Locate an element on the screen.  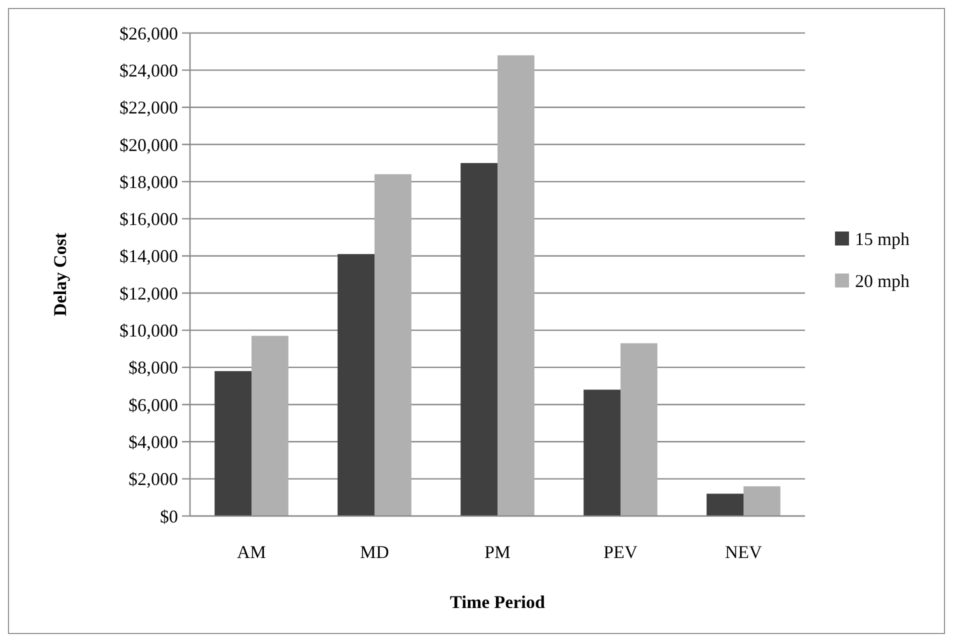
legend-label: 15 mph is located at coordinates (882, 238).